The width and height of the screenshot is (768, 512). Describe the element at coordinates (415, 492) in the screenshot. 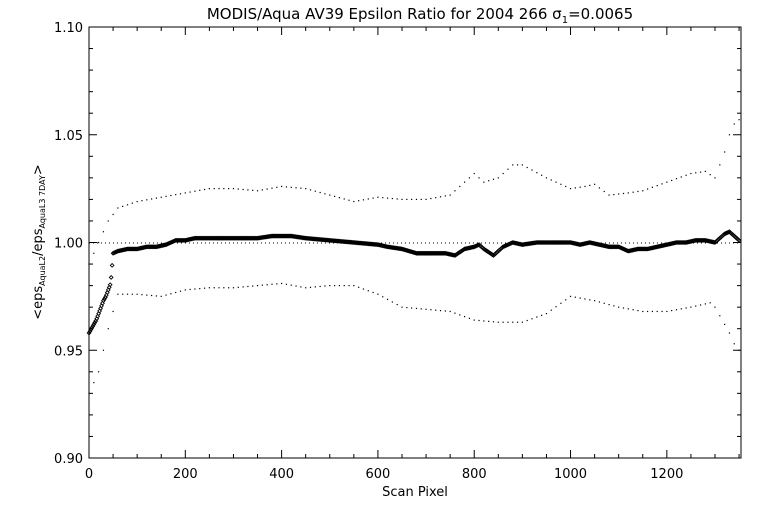

I see `x-axis-label: Scan Pixel` at that location.